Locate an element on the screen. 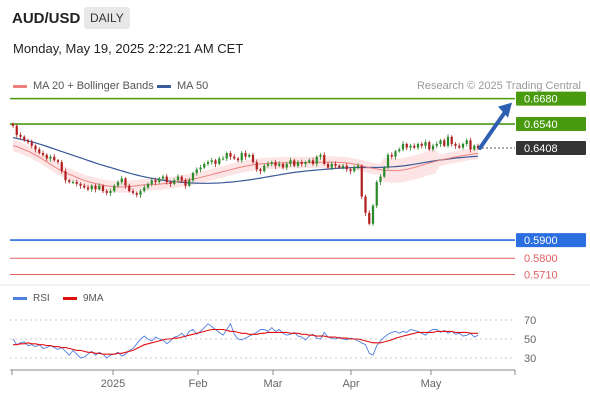 This screenshot has width=590, height=400. x-tick-Feb: Feb is located at coordinates (198, 384).